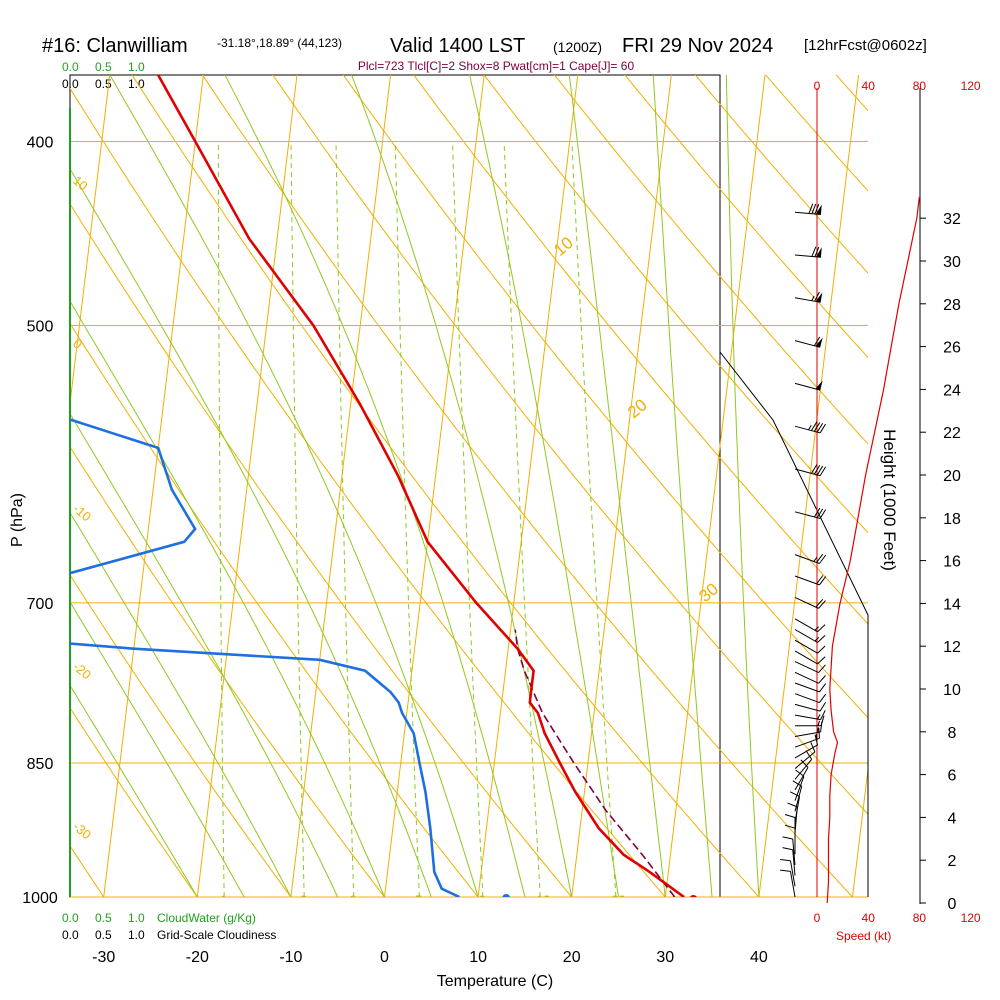  What do you see at coordinates (920, 86) in the screenshot?
I see `speed-tick-label-top: 80` at bounding box center [920, 86].